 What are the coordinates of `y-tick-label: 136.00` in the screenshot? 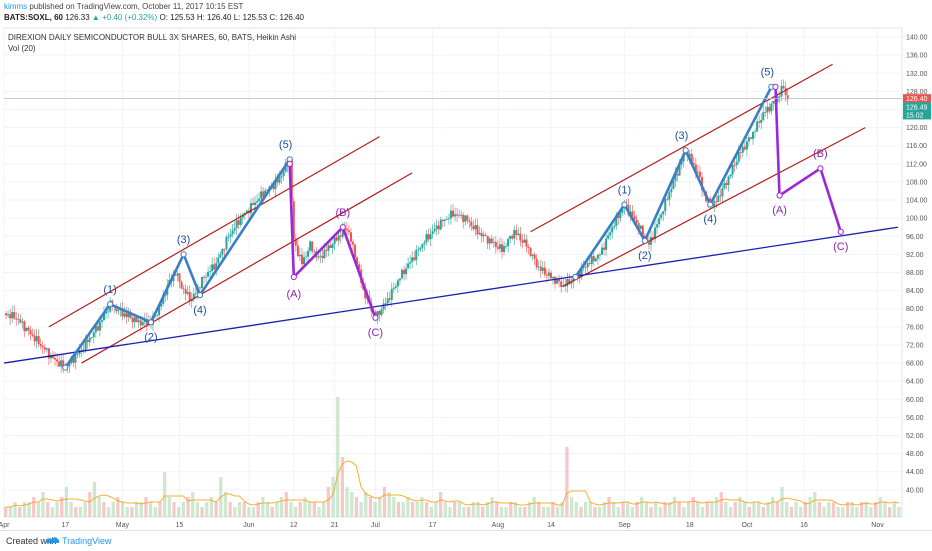 It's located at (917, 56).